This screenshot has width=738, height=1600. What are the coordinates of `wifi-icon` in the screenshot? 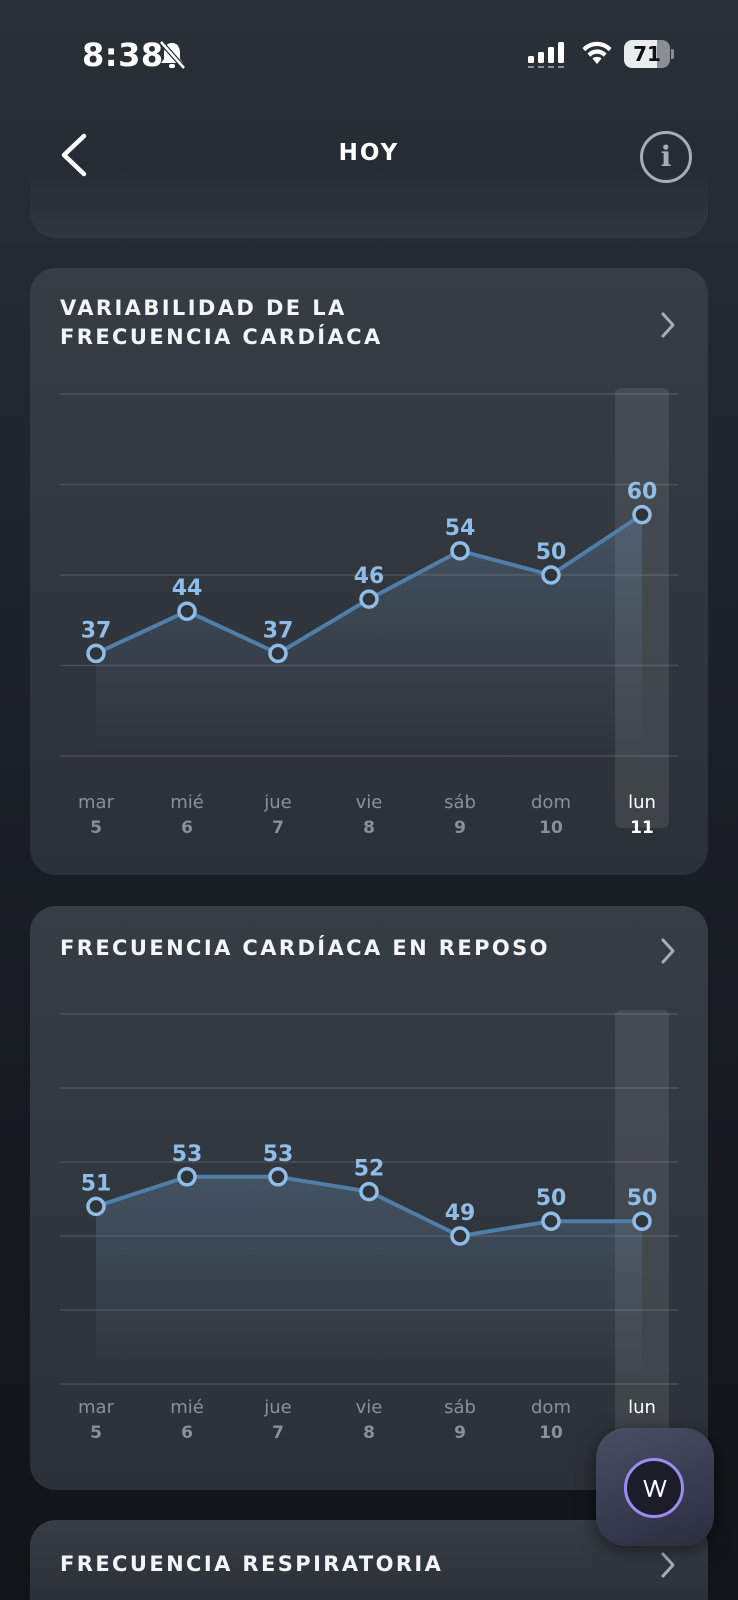 It's located at (597, 52).